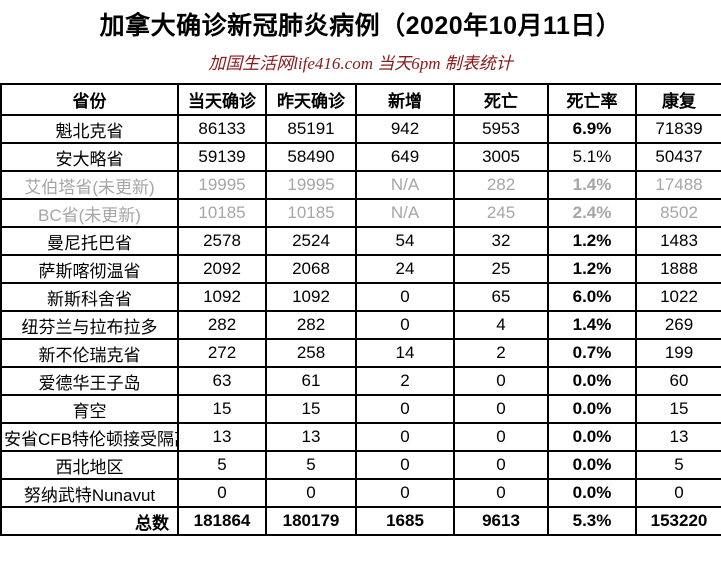  Describe the element at coordinates (678, 213) in the screenshot. I see `cell-recovered: 8502` at that location.